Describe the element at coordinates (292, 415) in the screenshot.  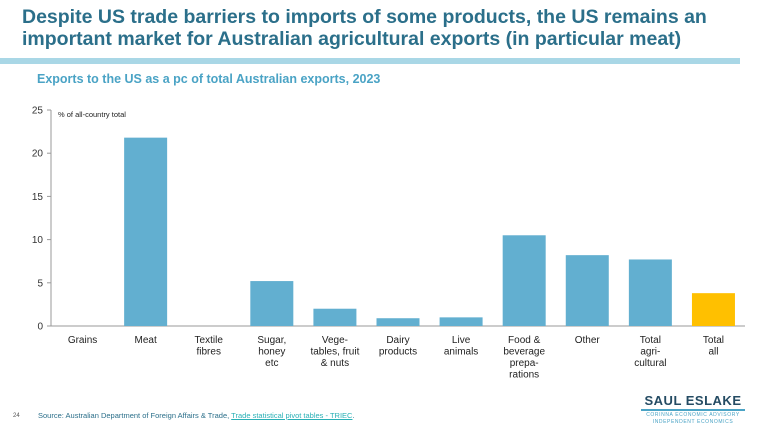
I see `source-link: Trade statistical pivot tables - TRIEC` at that location.